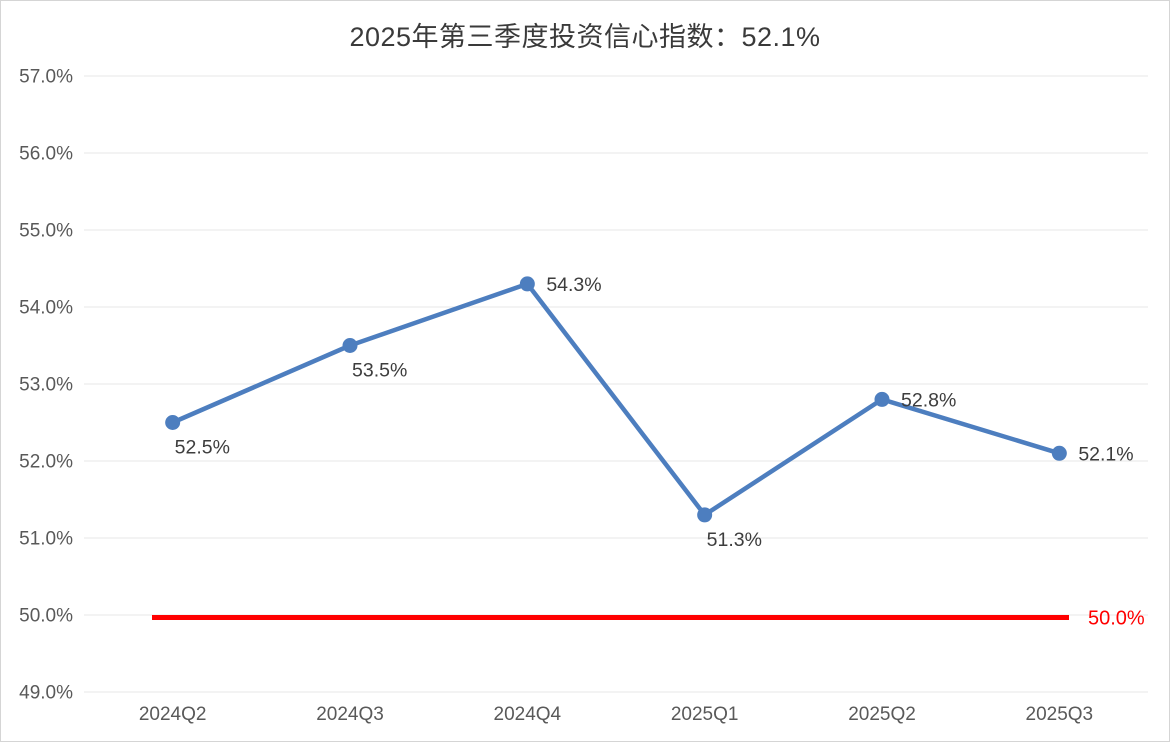 The width and height of the screenshot is (1170, 742). I want to click on x-axis-tick-label: 2025Q3, so click(1060, 714).